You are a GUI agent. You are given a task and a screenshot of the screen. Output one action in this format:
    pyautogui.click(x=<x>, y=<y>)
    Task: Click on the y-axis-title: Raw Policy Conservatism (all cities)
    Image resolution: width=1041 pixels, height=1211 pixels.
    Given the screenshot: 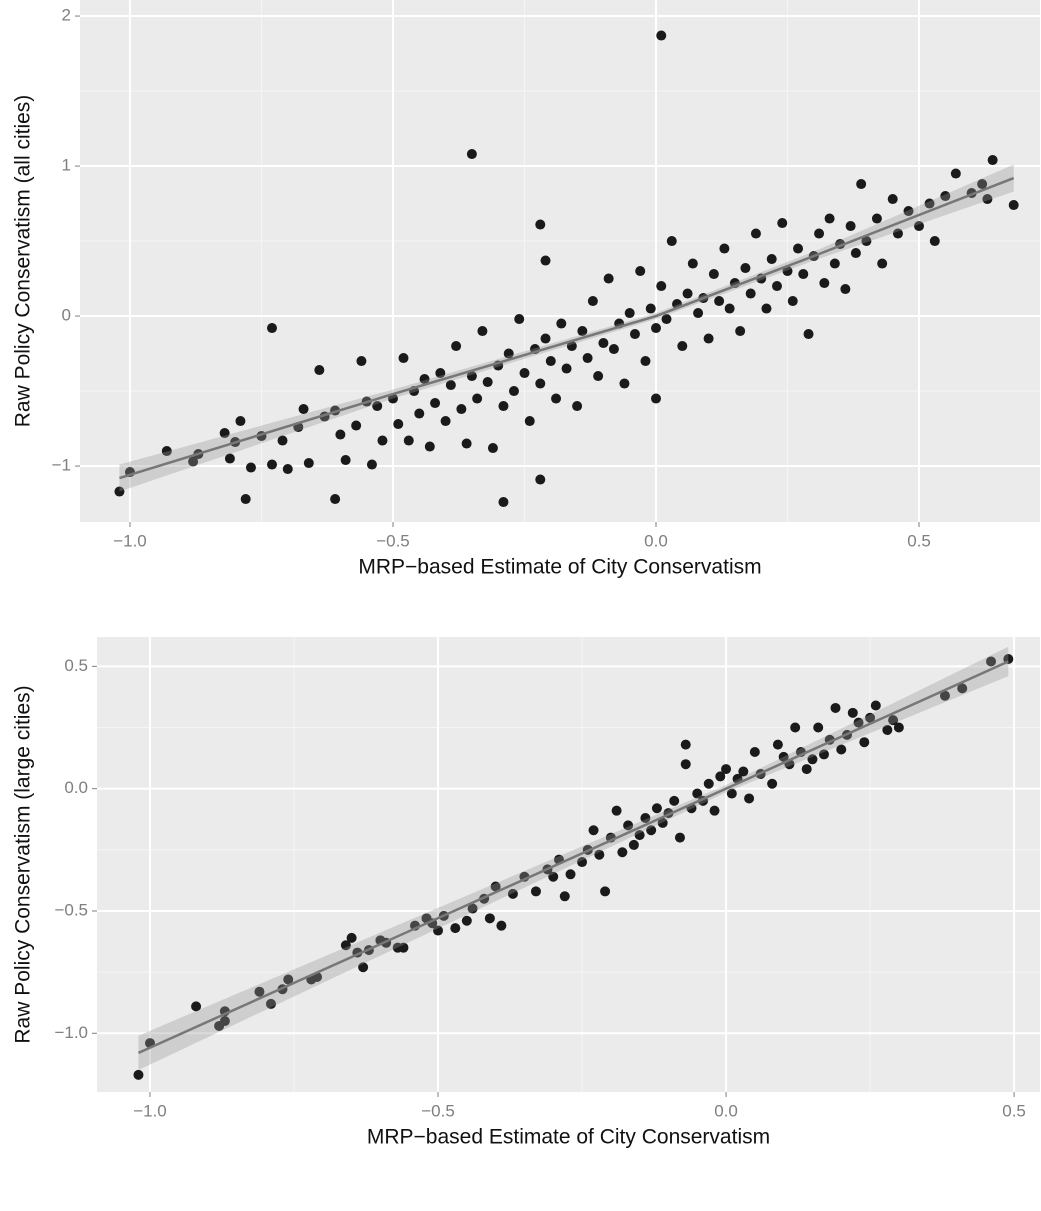 What is the action you would take?
    pyautogui.click(x=23, y=261)
    